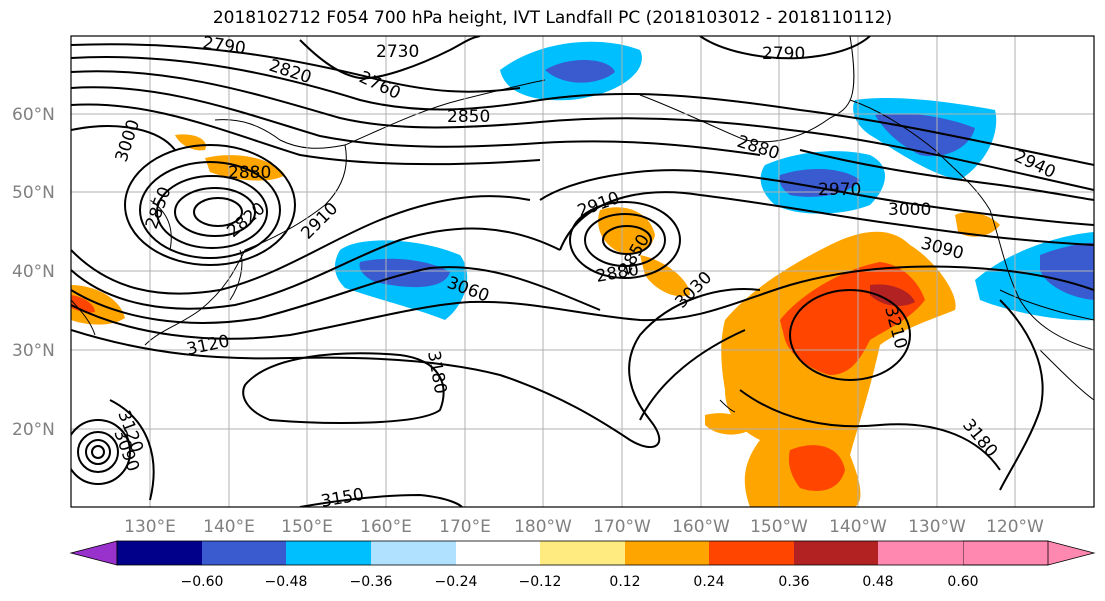  I want to click on lon-tick-label: 160°W, so click(701, 527).